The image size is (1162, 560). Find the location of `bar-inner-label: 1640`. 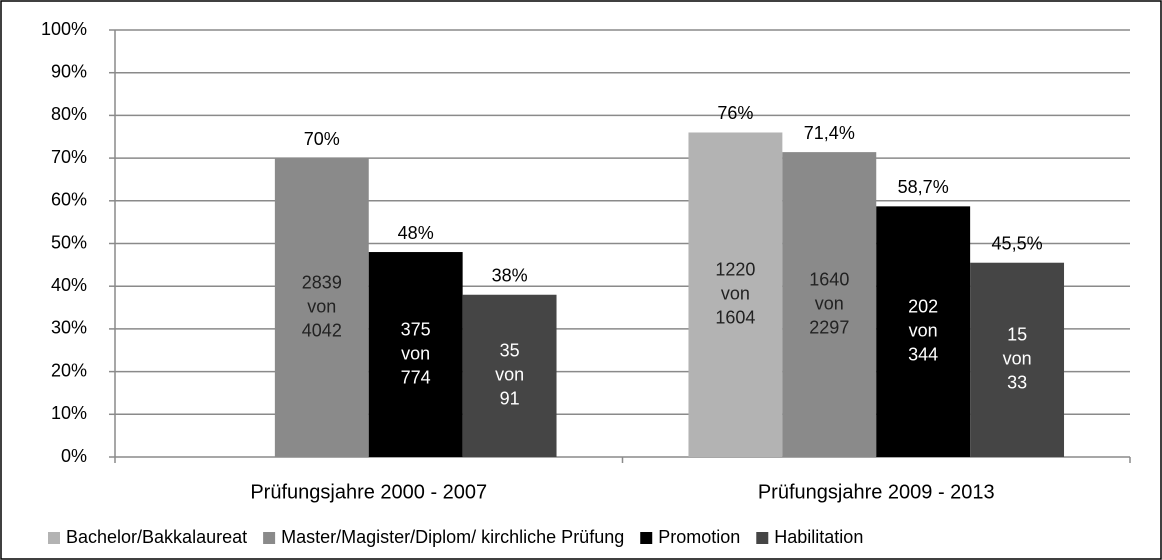

bar-inner-label: 1640 is located at coordinates (829, 279).